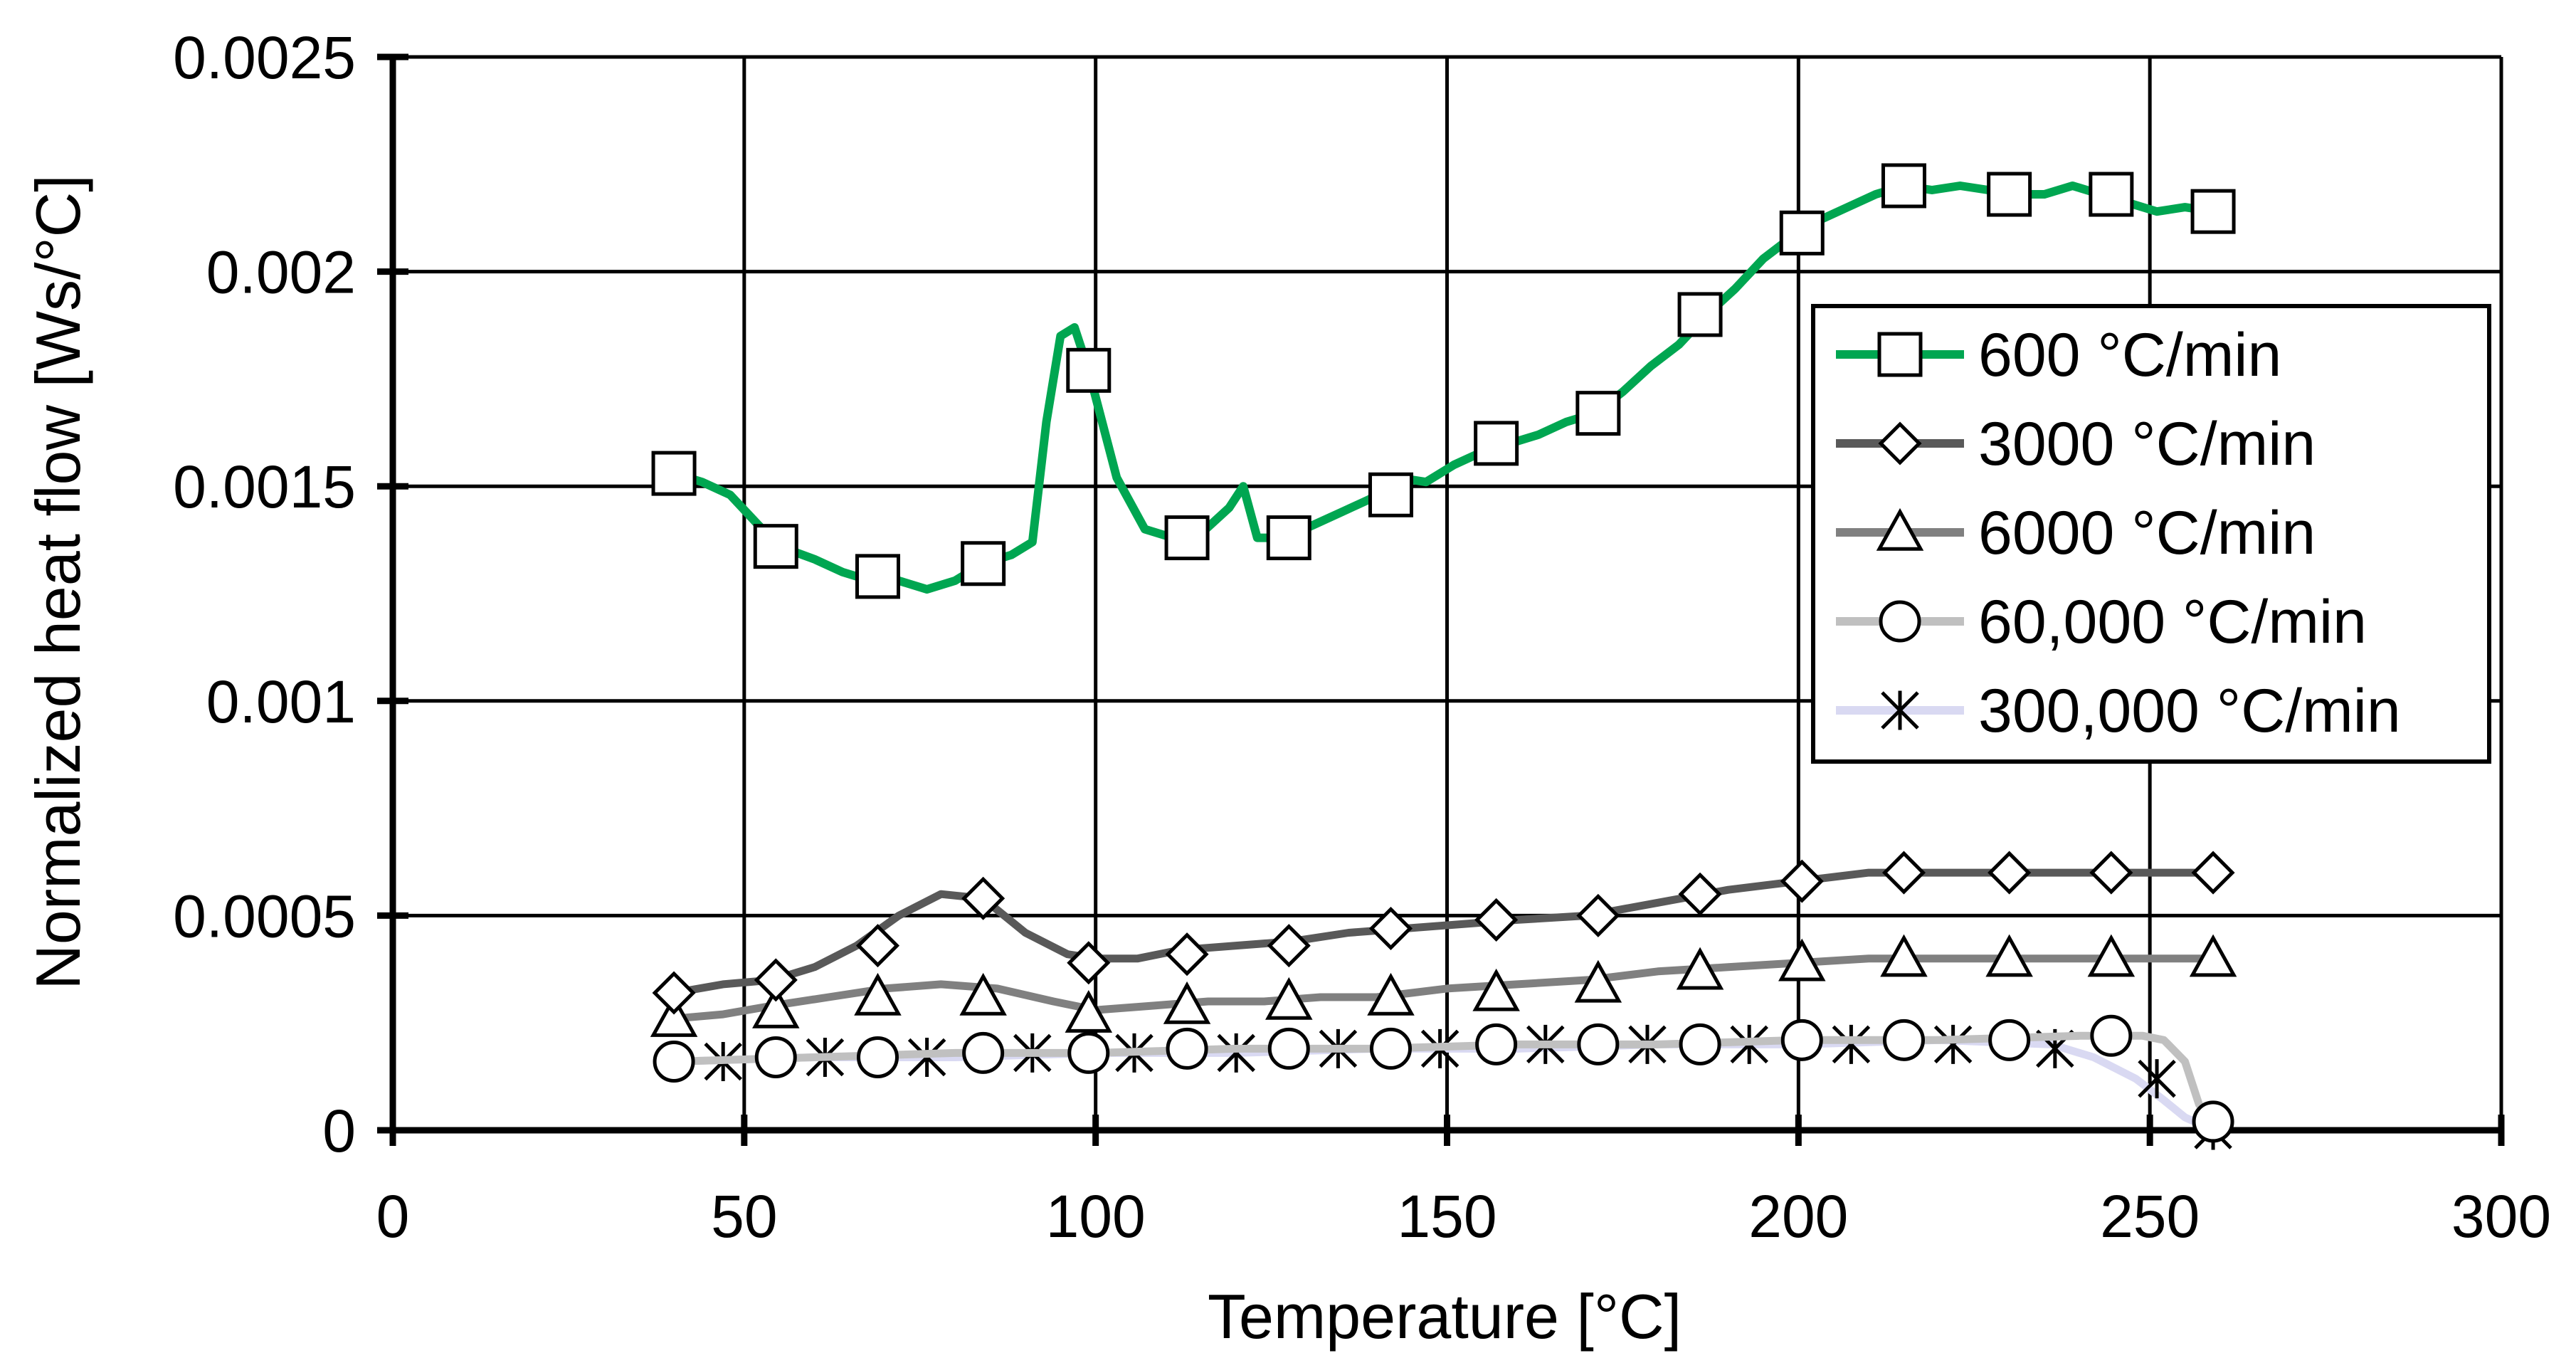 The width and height of the screenshot is (2576, 1363). What do you see at coordinates (1900, 443) in the screenshot?
I see `legend-marker-diamond` at bounding box center [1900, 443].